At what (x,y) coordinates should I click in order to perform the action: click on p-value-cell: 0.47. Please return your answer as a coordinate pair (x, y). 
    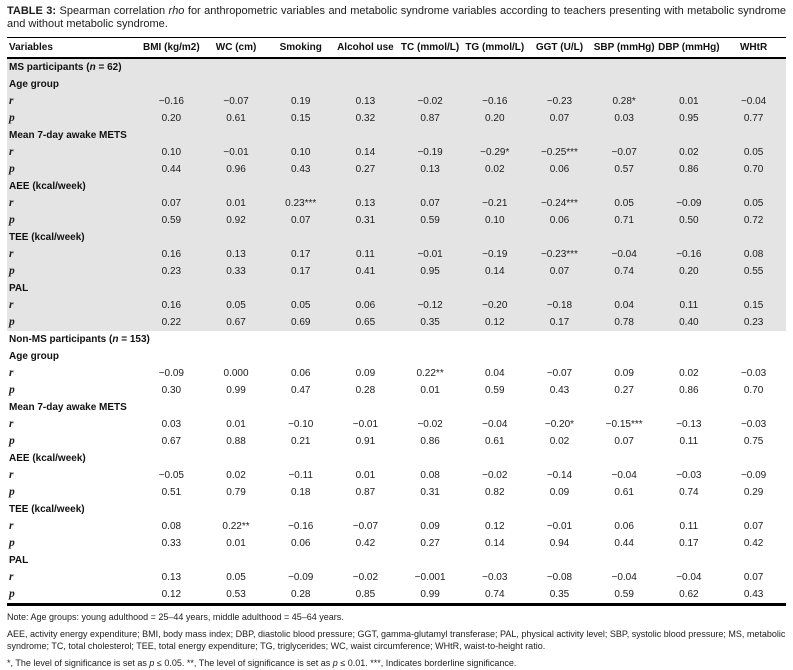
    Looking at the image, I should click on (300, 390).